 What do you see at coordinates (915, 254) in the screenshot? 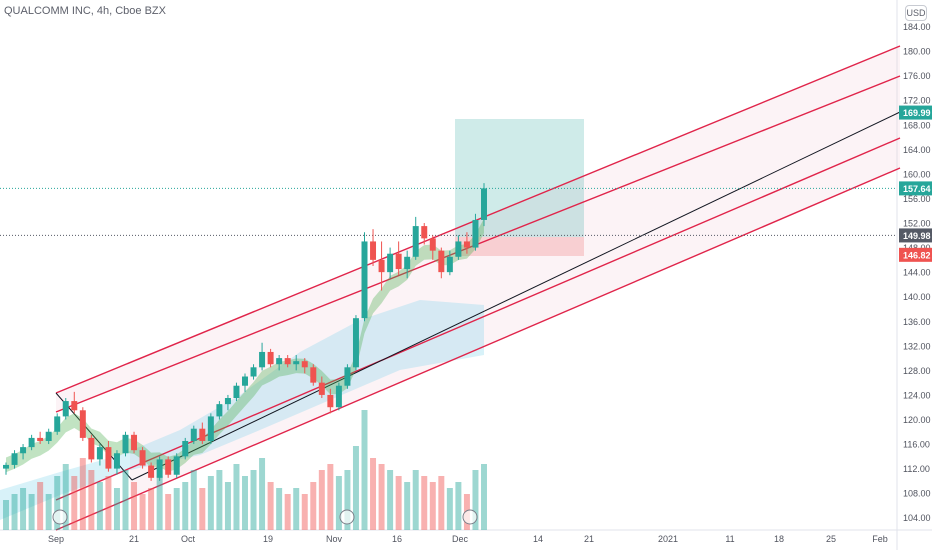
I see `price-badge-stop` at bounding box center [915, 254].